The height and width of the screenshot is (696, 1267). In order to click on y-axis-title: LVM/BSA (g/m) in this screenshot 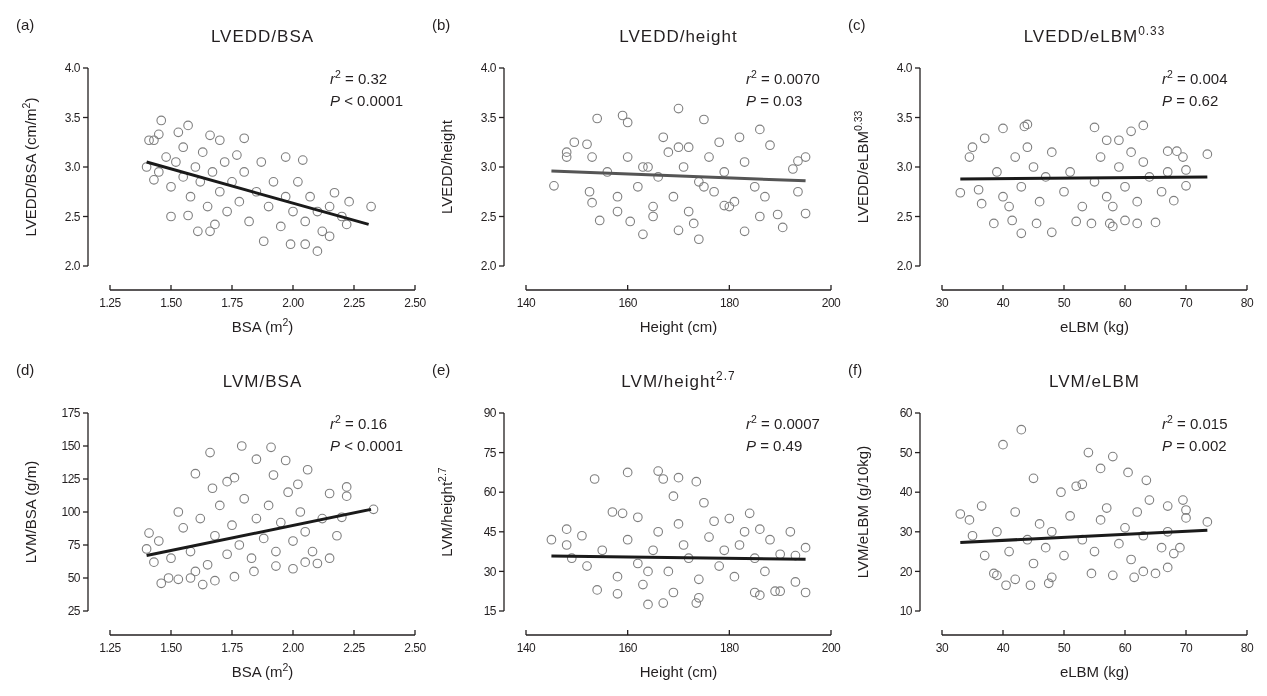, I will do `click(30, 512)`.